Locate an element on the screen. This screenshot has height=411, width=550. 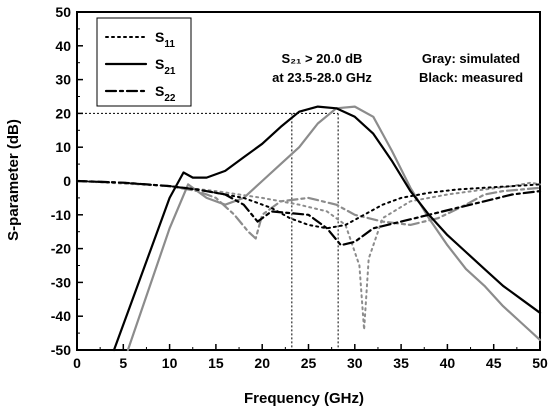
series-line-s11-measured is located at coordinates (308, 205).